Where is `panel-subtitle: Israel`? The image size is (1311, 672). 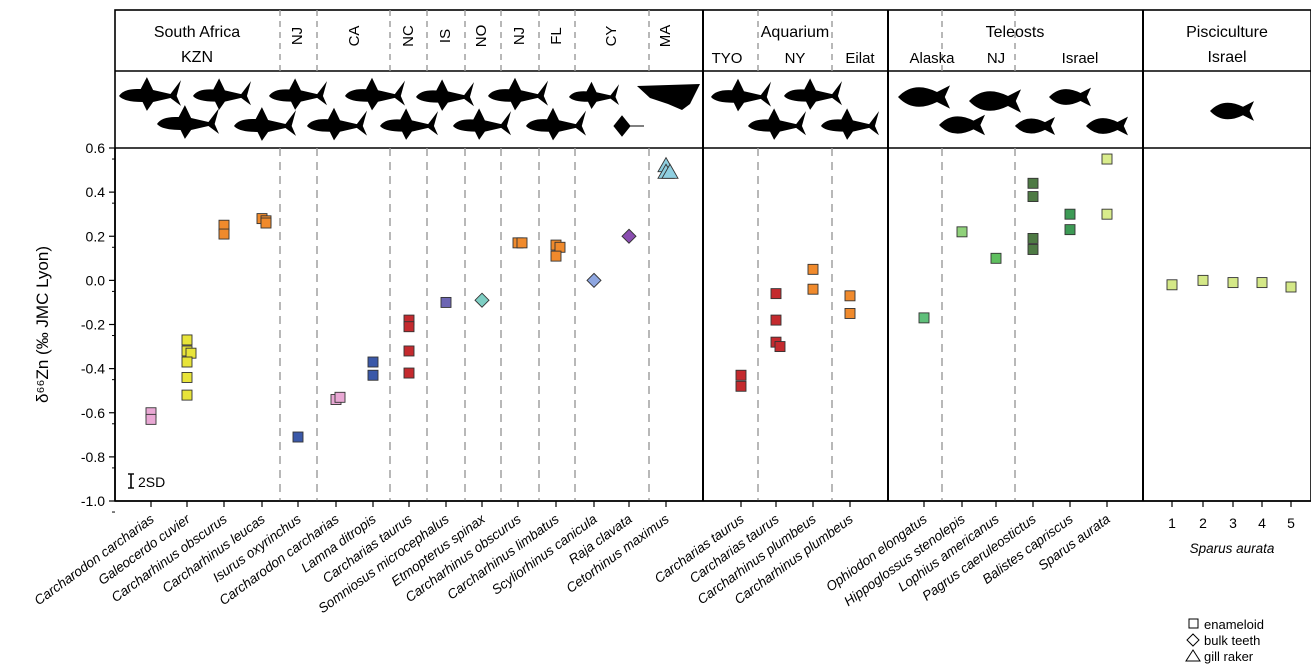 panel-subtitle: Israel is located at coordinates (1226, 57).